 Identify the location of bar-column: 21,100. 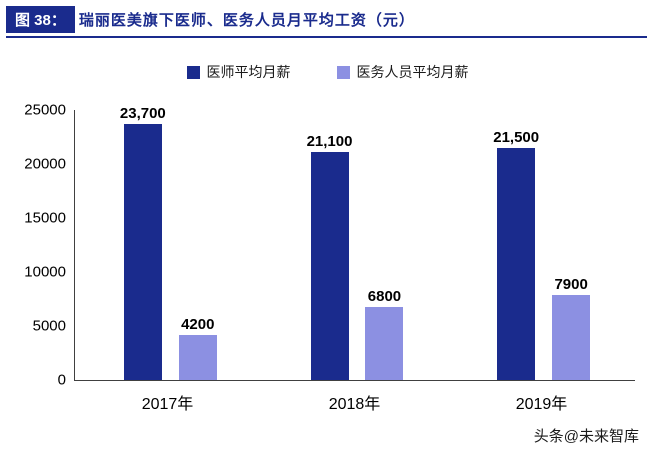
(329, 245).